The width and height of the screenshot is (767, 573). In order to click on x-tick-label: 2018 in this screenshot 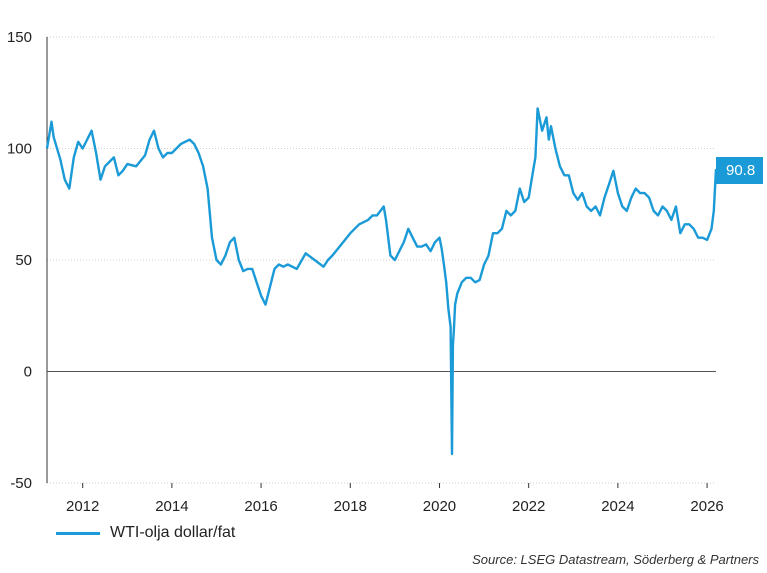, I will do `click(350, 506)`.